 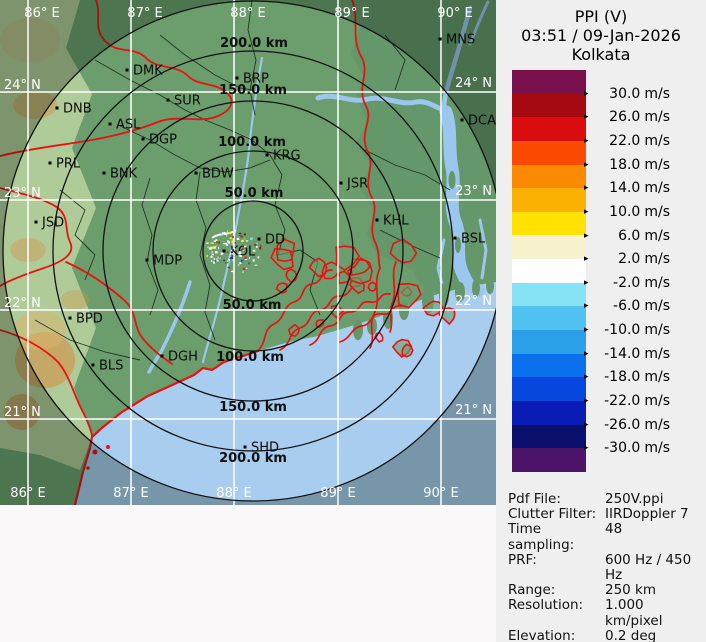 I want to click on velocity-value: -22.0, so click(x=622, y=401).